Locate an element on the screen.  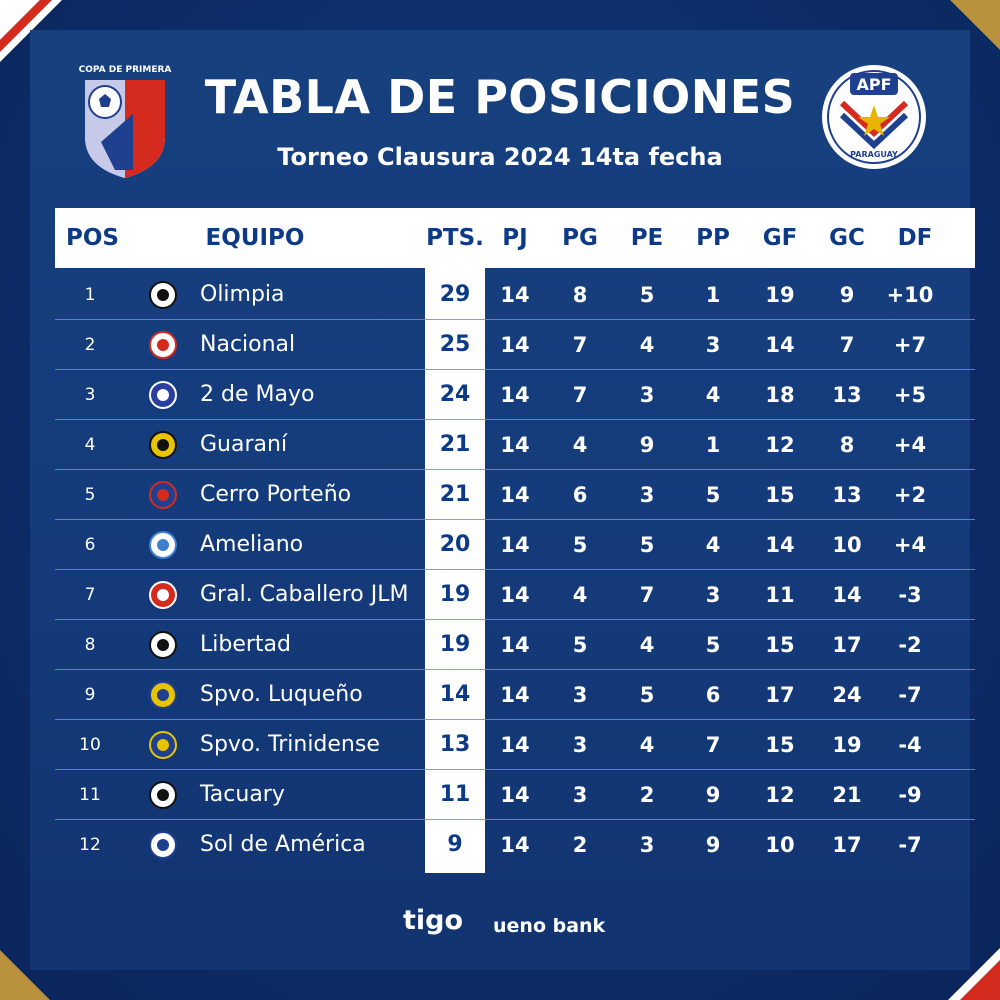
ameliano-crest is located at coordinates (163, 545).